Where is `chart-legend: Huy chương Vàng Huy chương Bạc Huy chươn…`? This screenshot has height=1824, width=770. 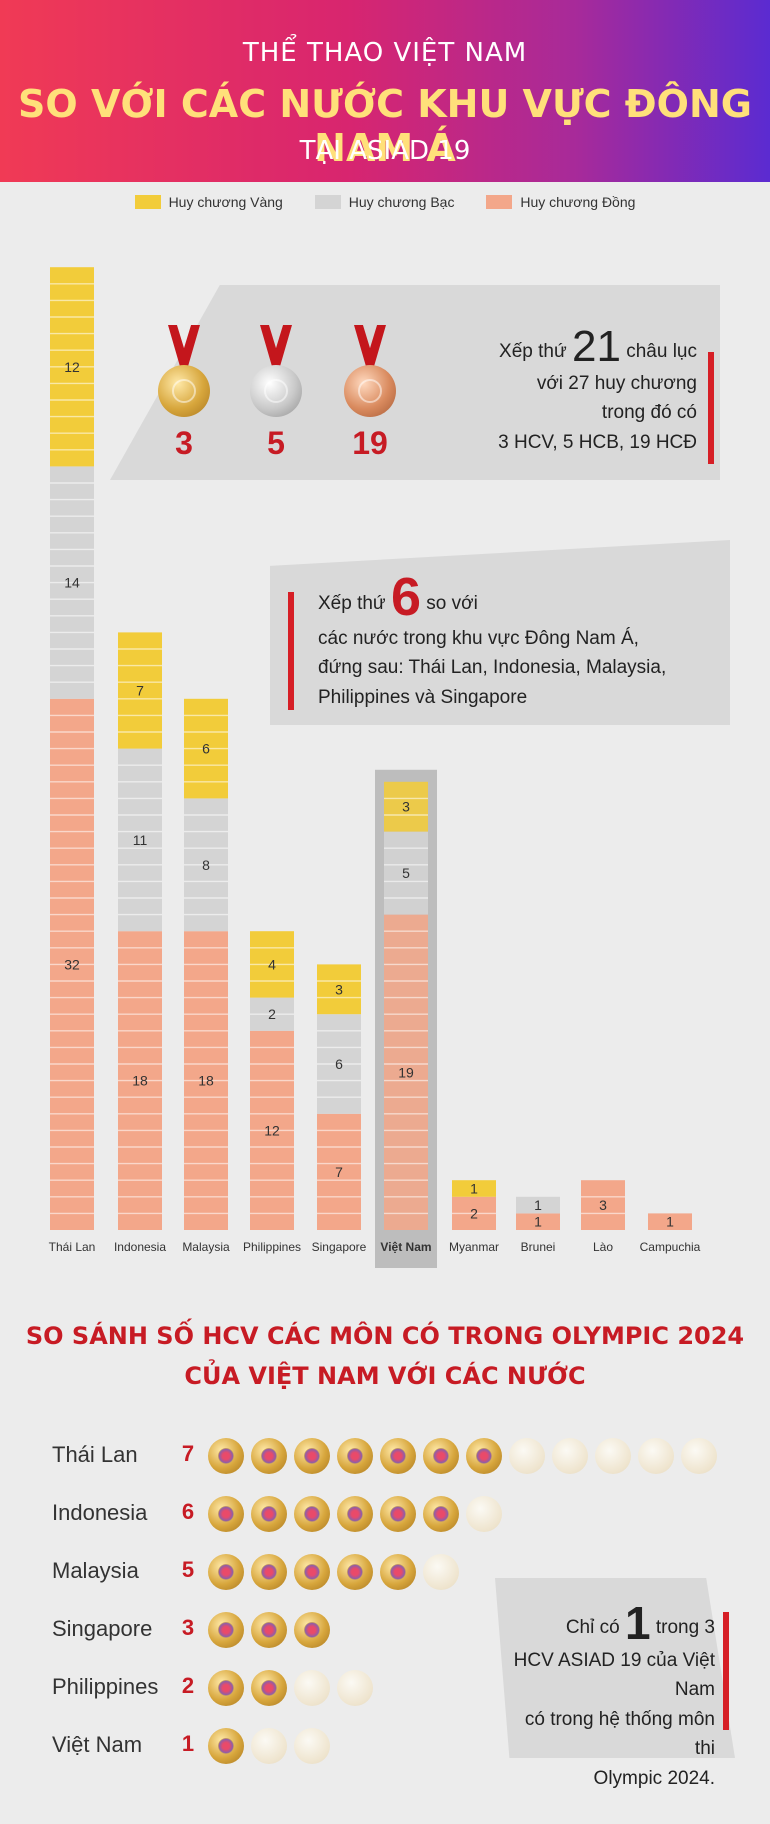 chart-legend: Huy chương Vàng Huy chương Bạc Huy chươn… is located at coordinates (385, 202).